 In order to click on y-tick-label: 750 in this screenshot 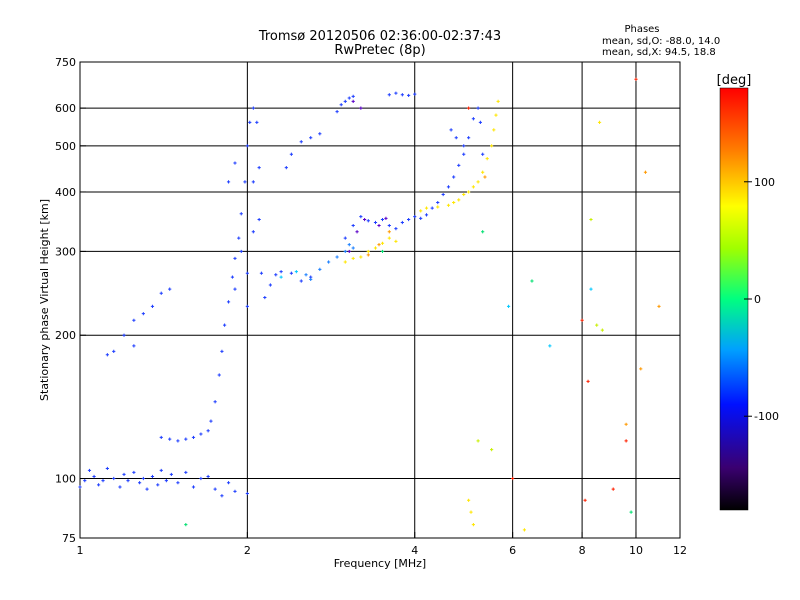, I will do `click(65, 62)`.